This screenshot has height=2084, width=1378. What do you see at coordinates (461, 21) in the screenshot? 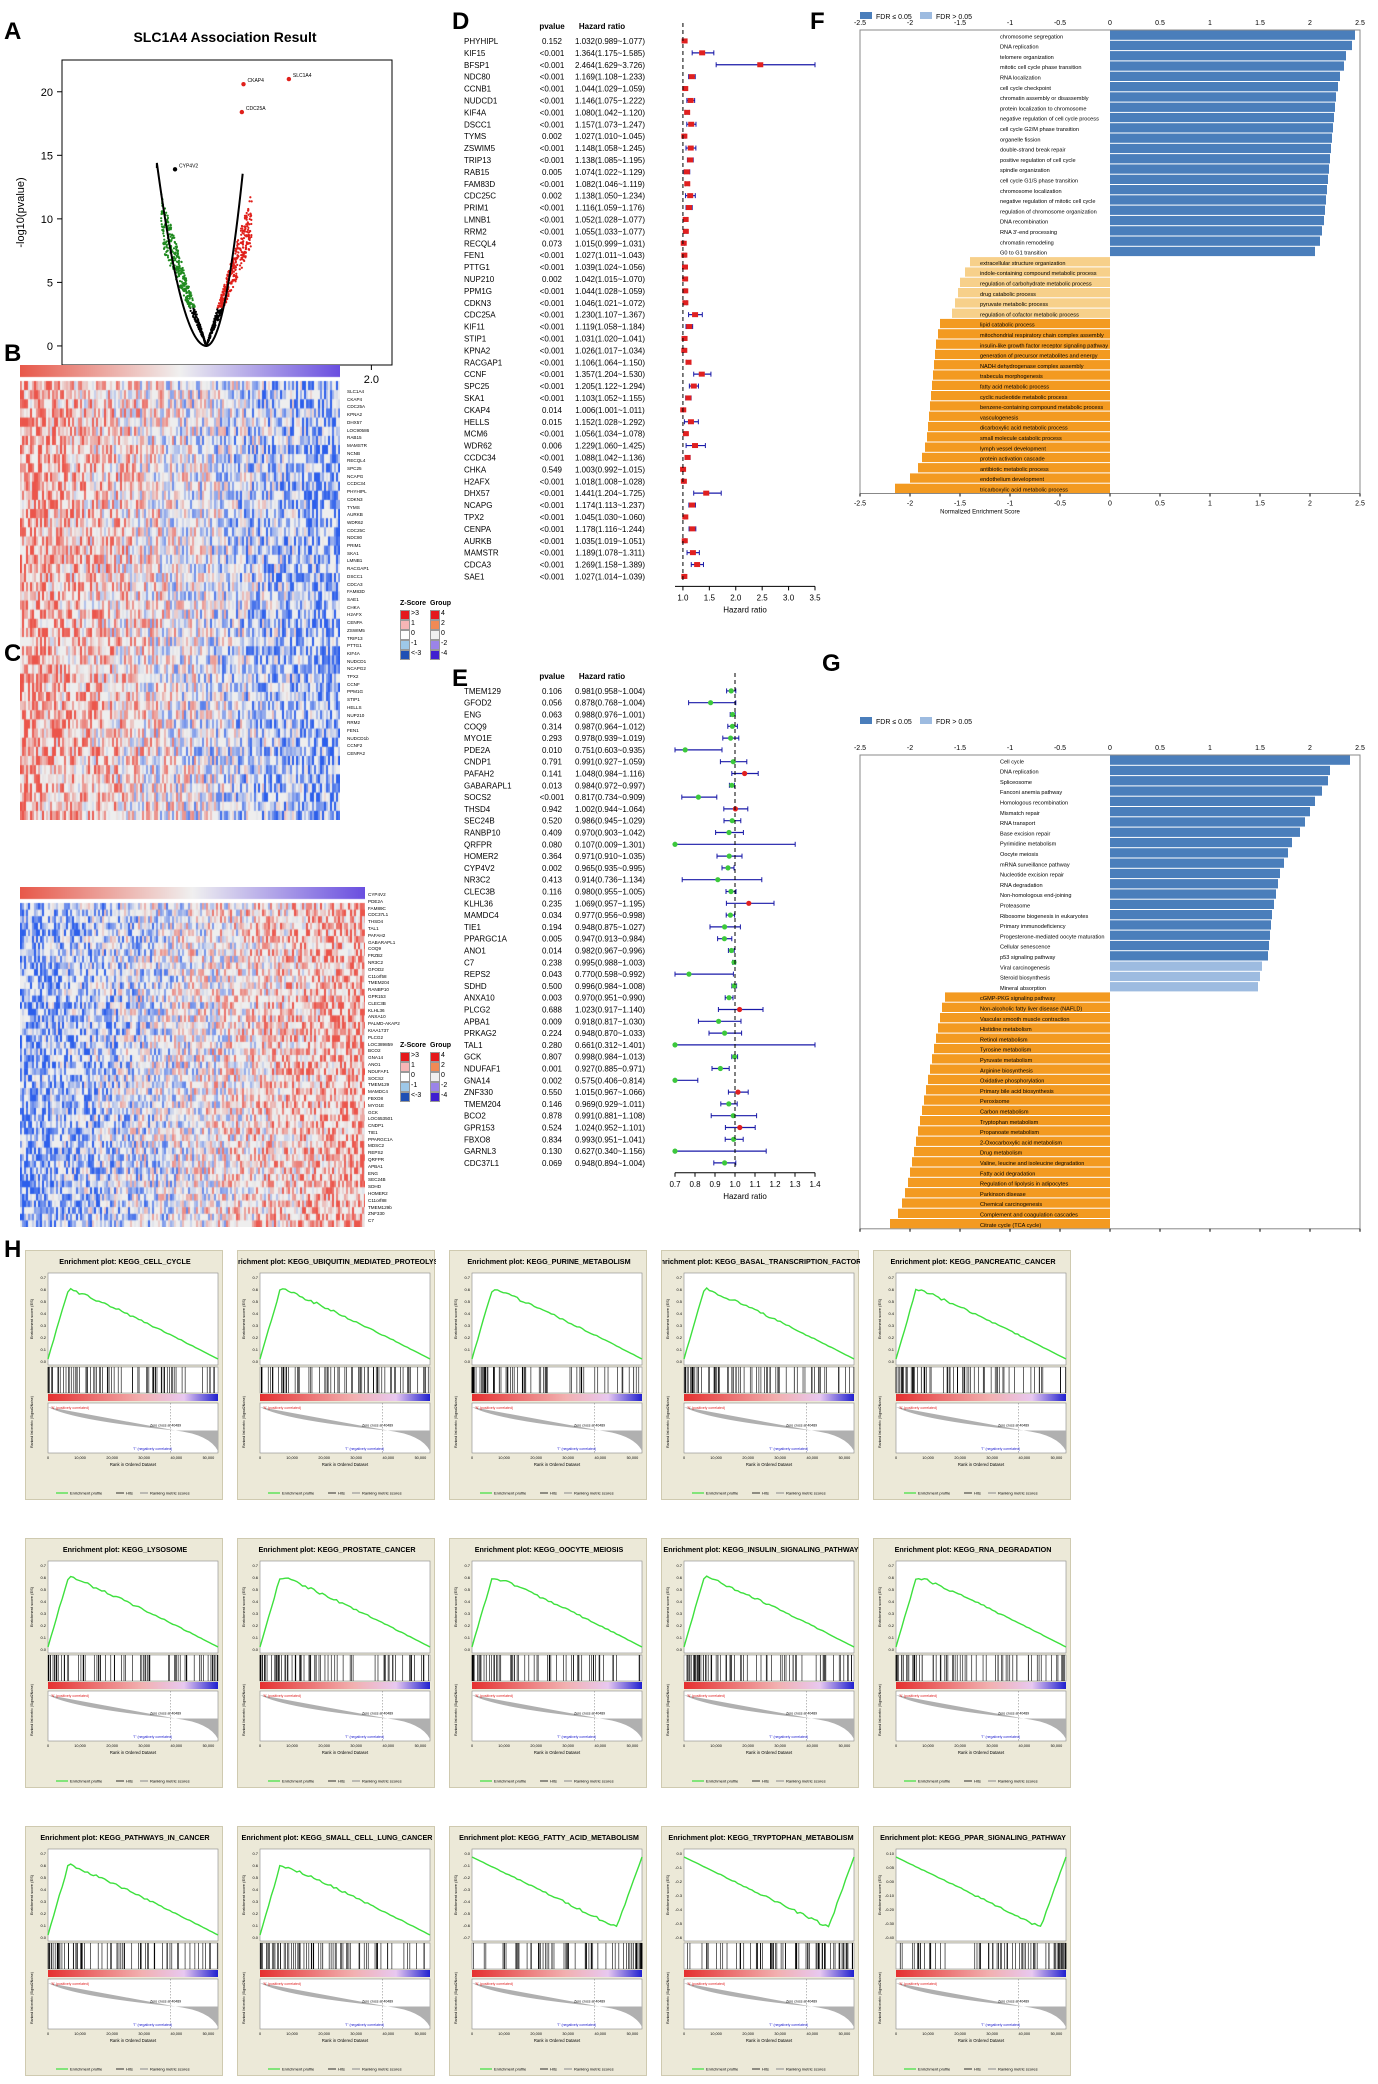
I see `panel-label-d: D` at bounding box center [461, 21].